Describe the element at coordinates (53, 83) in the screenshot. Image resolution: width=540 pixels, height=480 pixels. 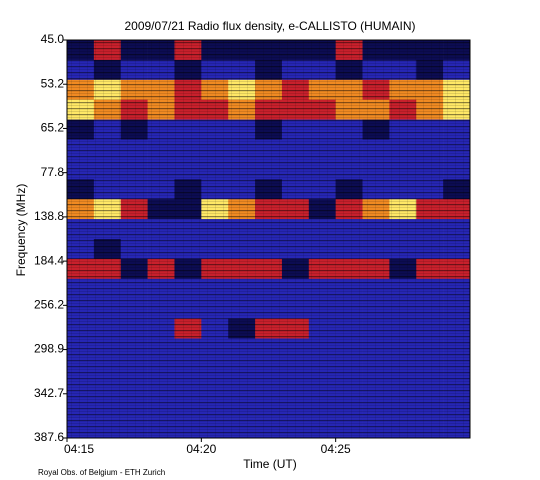
I see `y-tick-label: 53.2` at that location.